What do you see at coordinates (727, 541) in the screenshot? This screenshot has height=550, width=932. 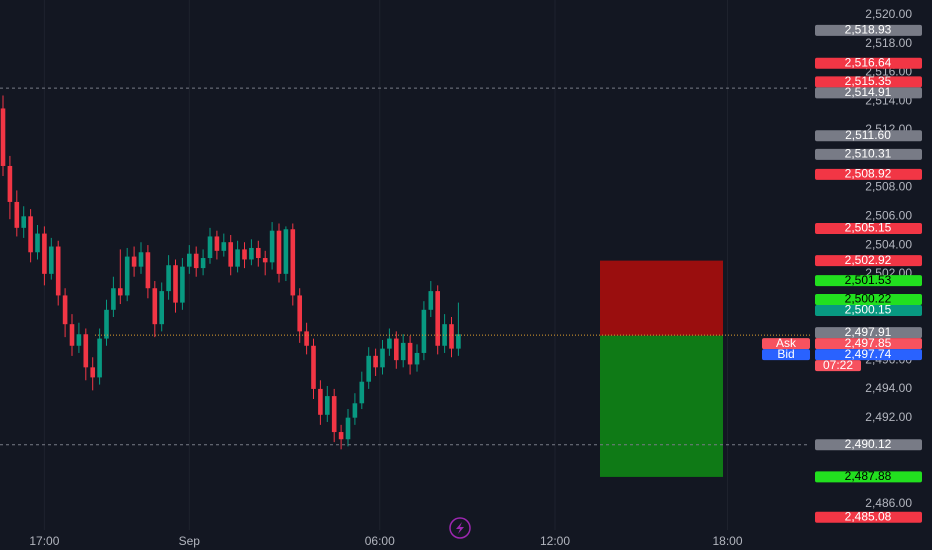 I see `x-tick-label: 18:00` at bounding box center [727, 541].